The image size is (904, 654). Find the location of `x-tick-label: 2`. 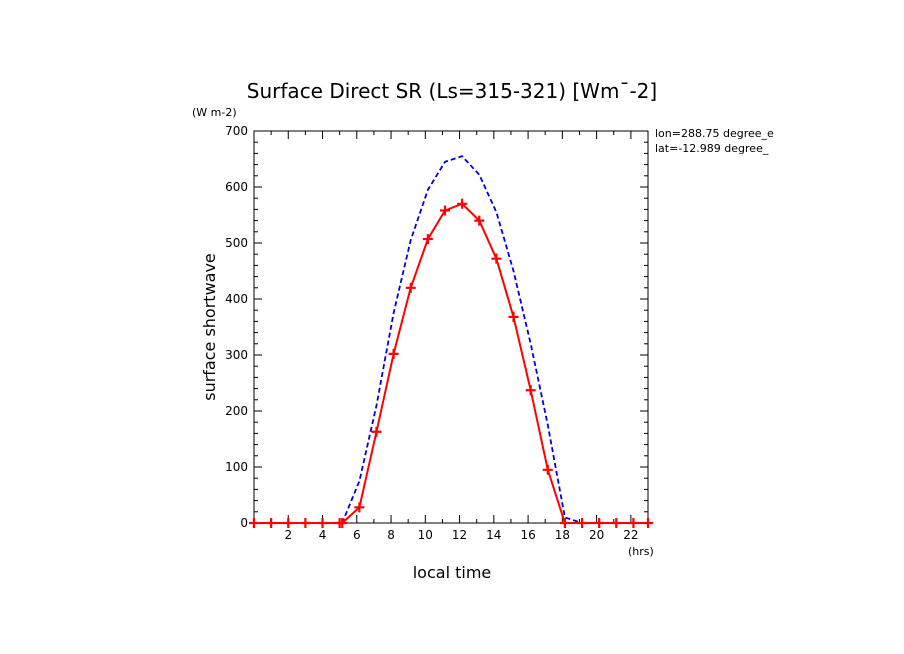

x-tick-label: 2 is located at coordinates (288, 535).